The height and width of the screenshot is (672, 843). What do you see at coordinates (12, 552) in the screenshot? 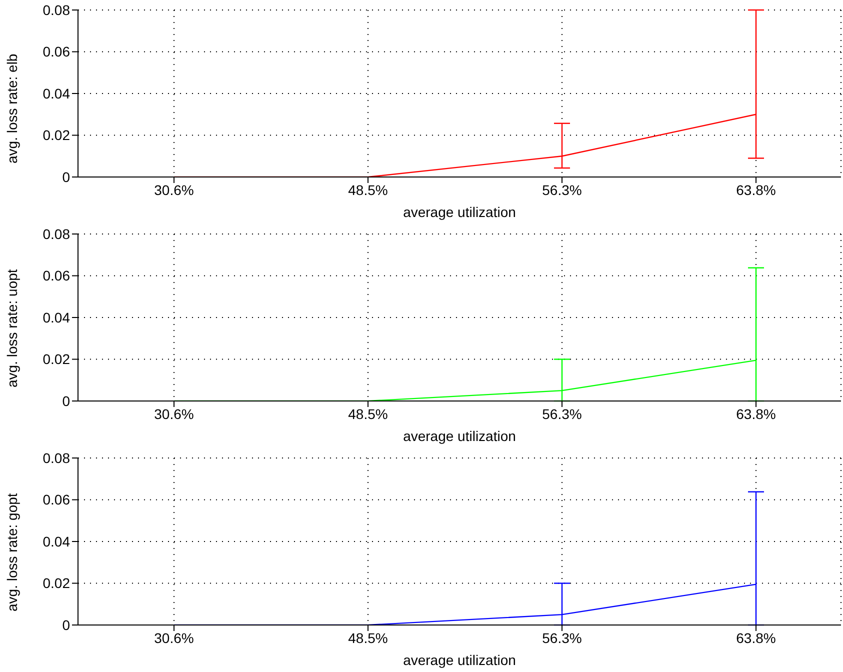
I see `y-axis-title: avg. loss rate: gopt` at bounding box center [12, 552].